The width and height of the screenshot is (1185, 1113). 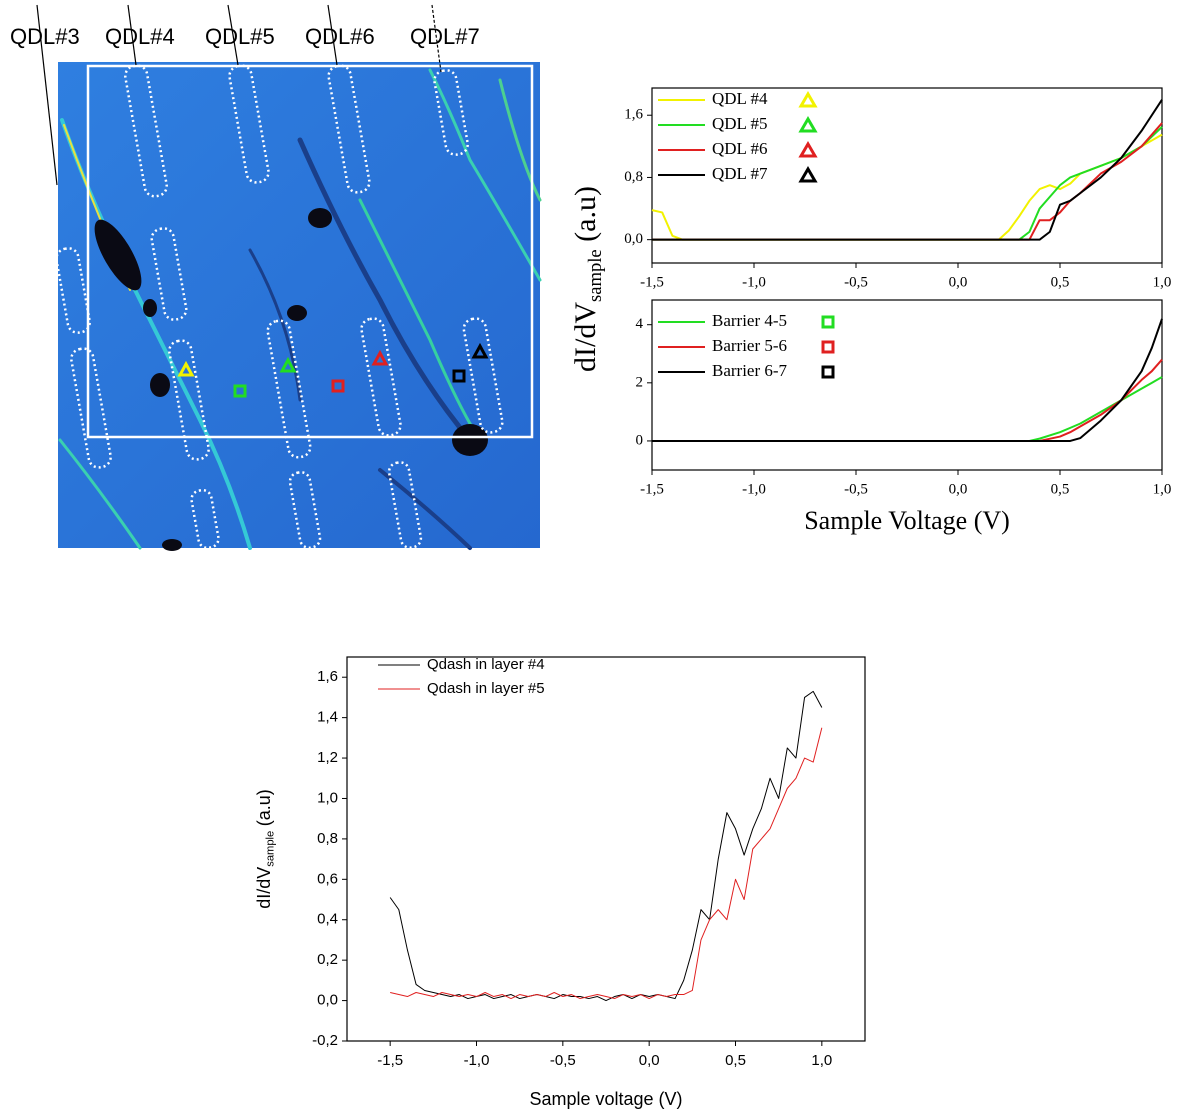 I want to click on y-tick-label: 1,4, so click(x=327, y=717).